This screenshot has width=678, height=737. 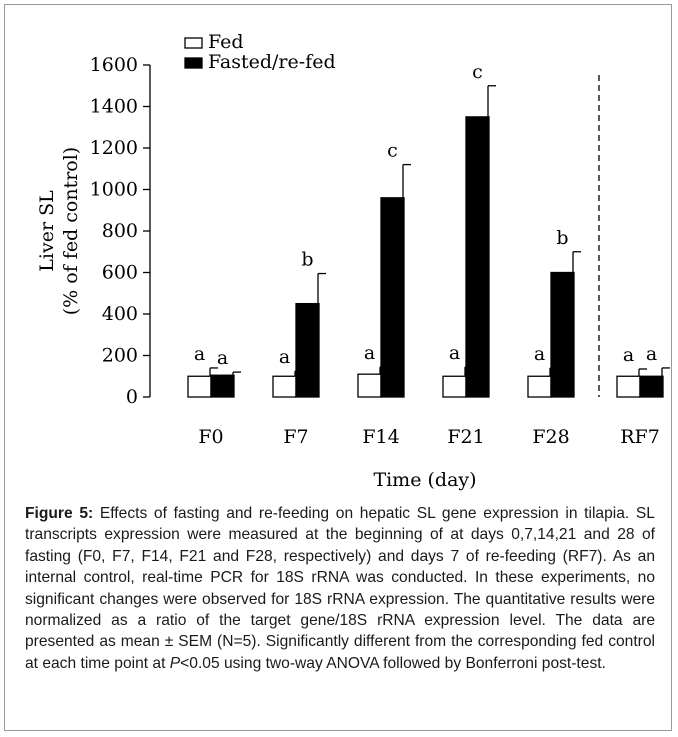 I want to click on y-tick-label: 400, so click(x=120, y=314).